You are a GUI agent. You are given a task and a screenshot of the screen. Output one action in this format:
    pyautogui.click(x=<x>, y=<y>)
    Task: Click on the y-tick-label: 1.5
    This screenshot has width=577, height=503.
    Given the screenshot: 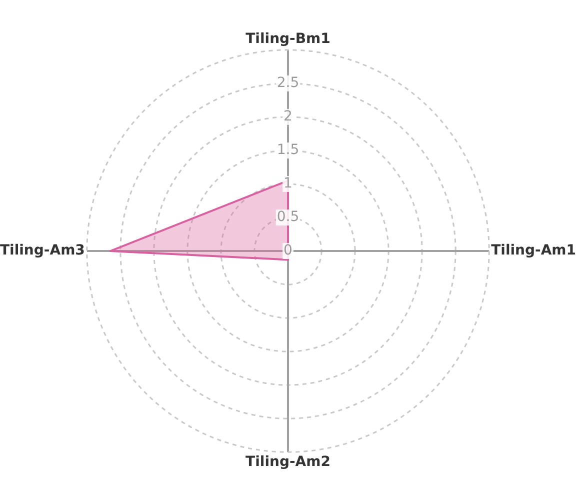 What is the action you would take?
    pyautogui.click(x=288, y=150)
    